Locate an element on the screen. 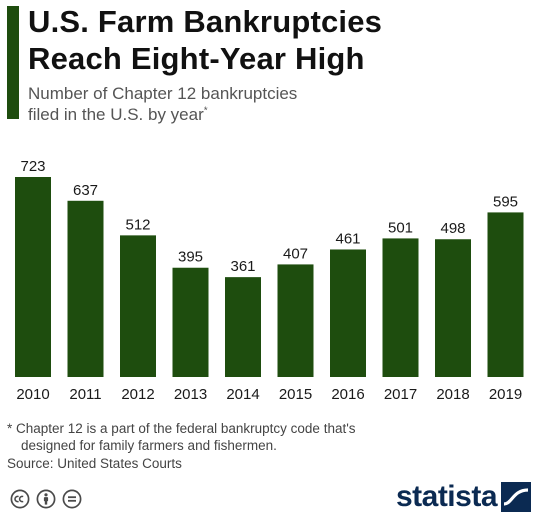  data-label-2019: 595 is located at coordinates (505, 201).